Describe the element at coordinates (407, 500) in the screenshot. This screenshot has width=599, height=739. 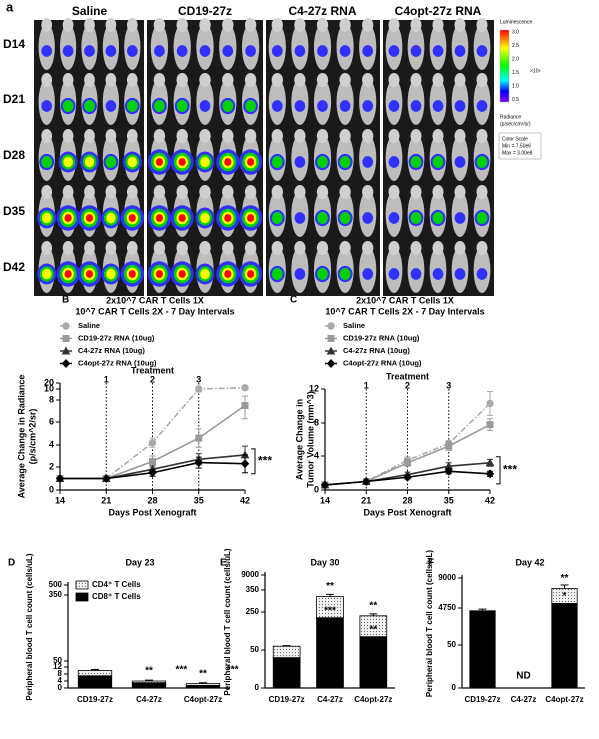
I see `x-tick-label: 28` at that location.